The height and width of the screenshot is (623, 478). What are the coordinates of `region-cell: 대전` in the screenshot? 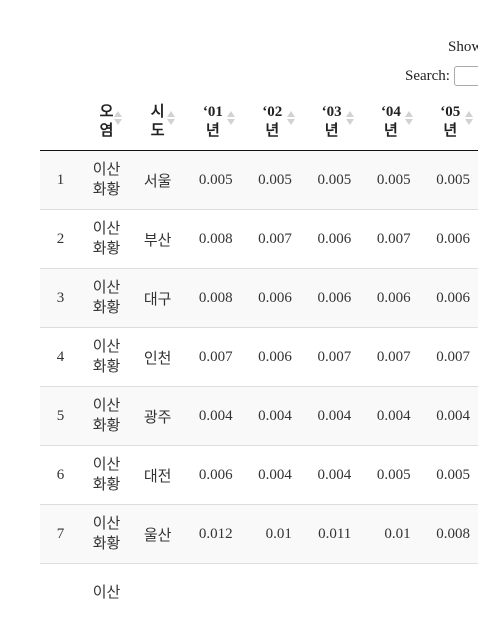 It's located at (158, 475).